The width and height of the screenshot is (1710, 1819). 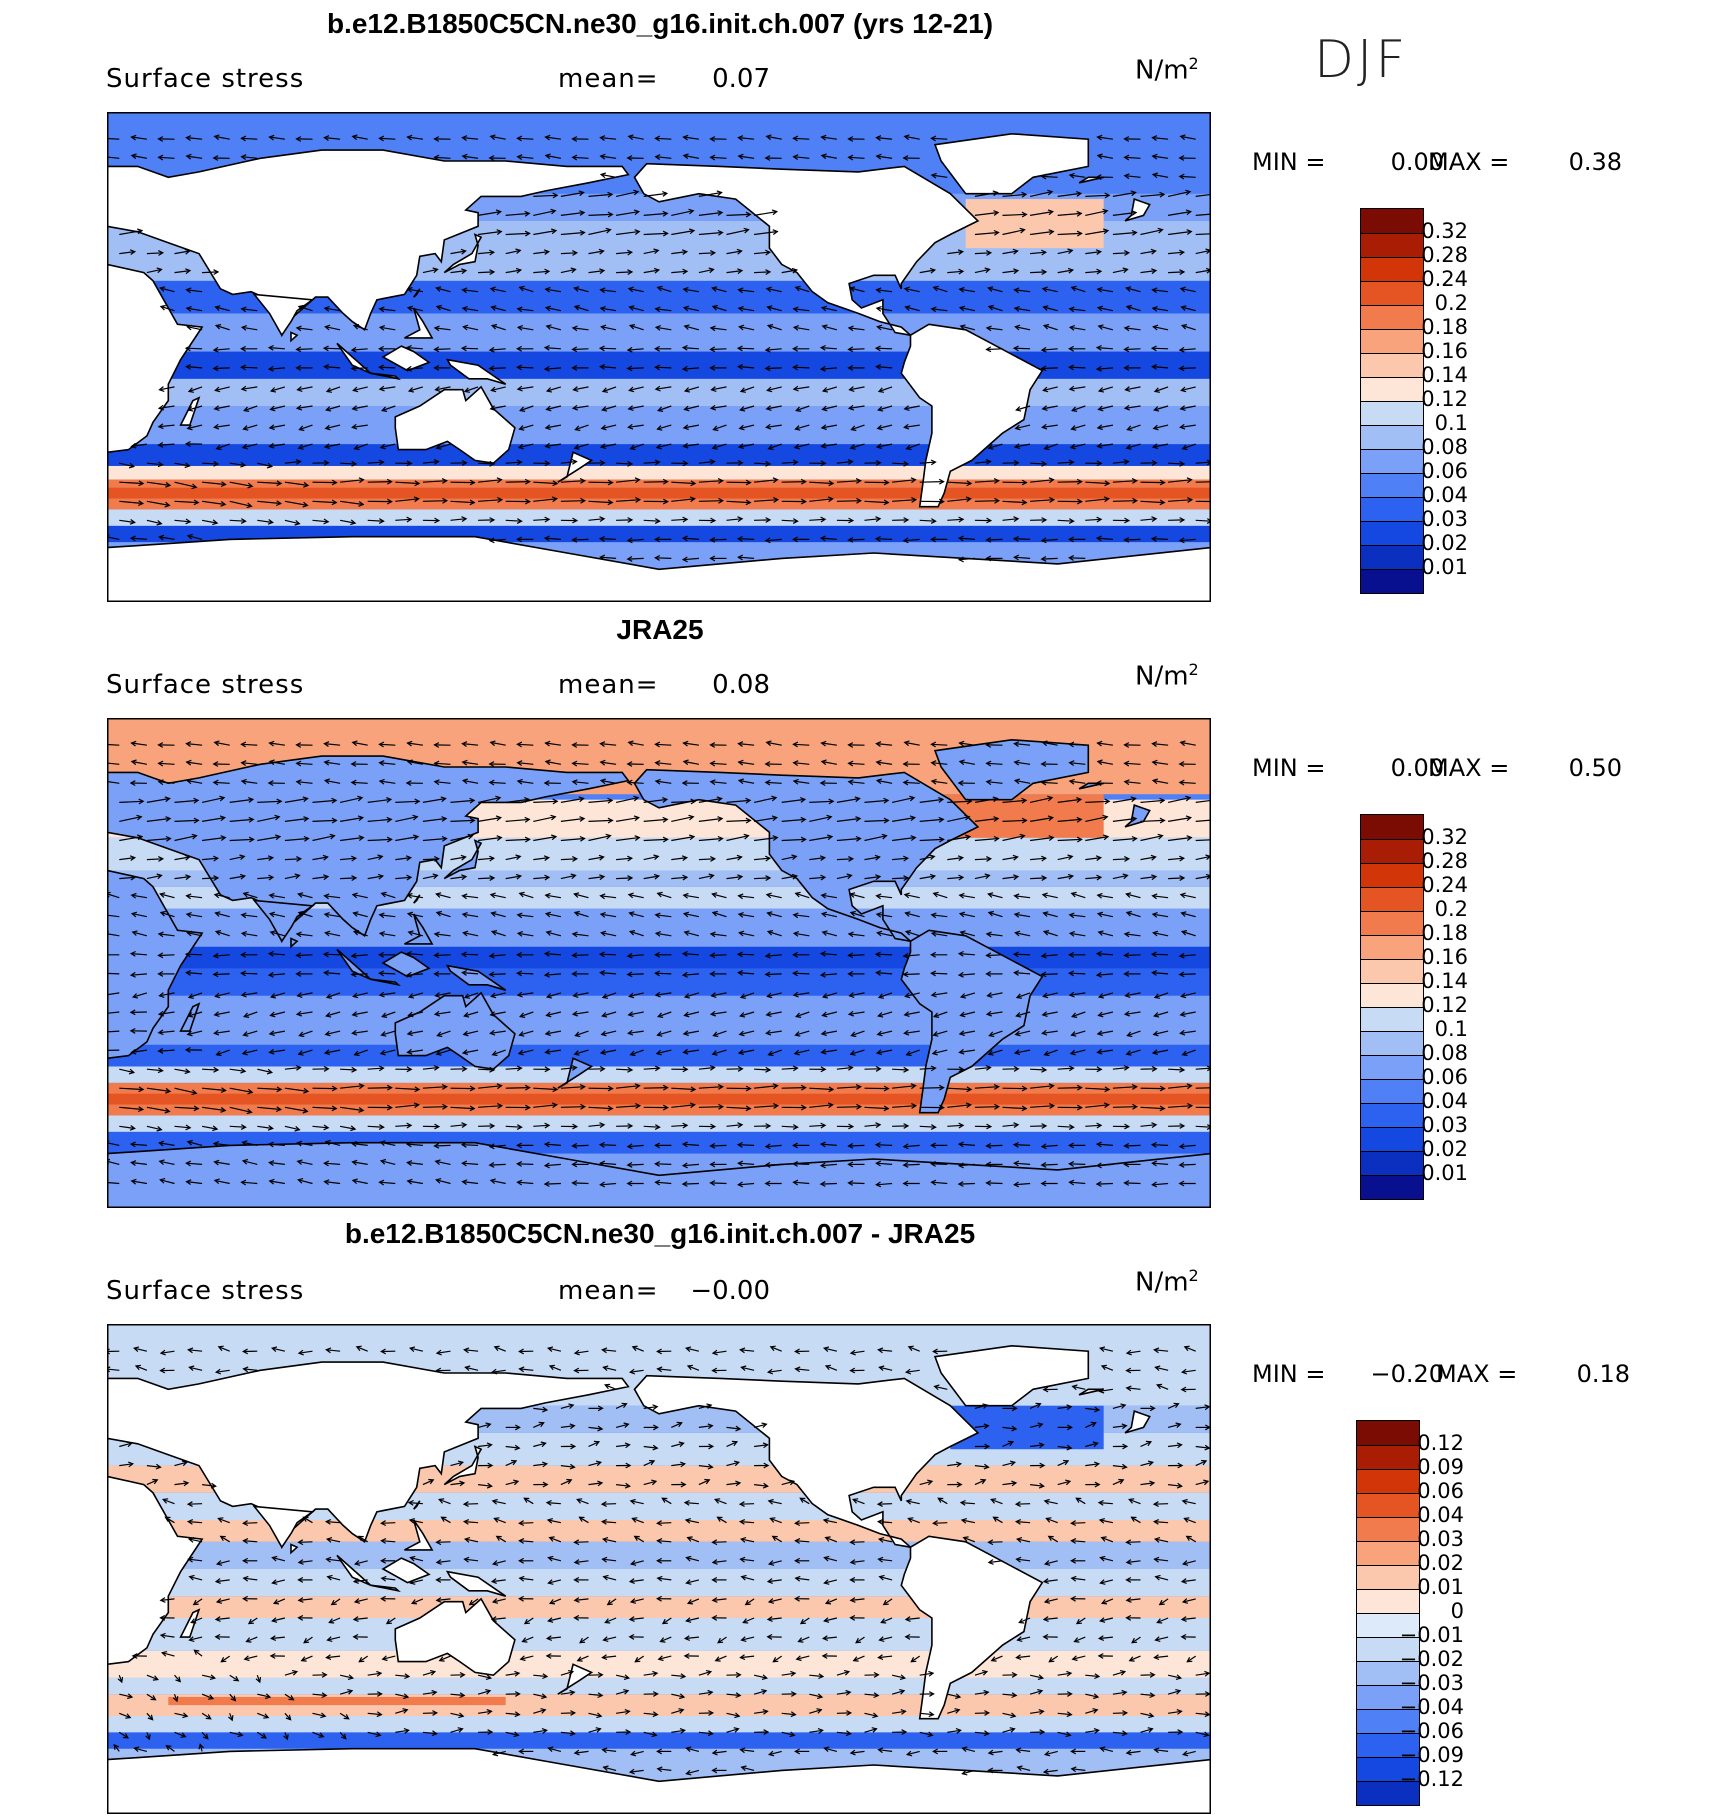 I want to click on min-value: −0.20, so click(x=1407, y=1374).